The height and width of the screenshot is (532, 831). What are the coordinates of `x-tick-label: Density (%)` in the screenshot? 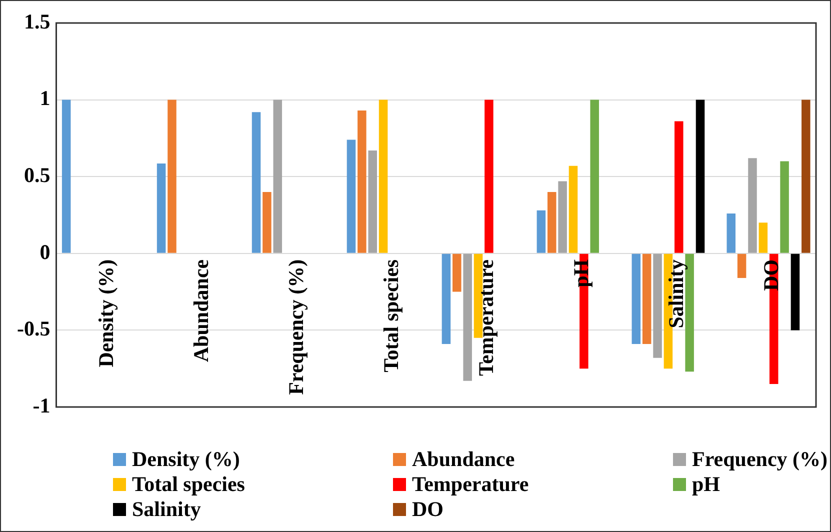 It's located at (106, 313).